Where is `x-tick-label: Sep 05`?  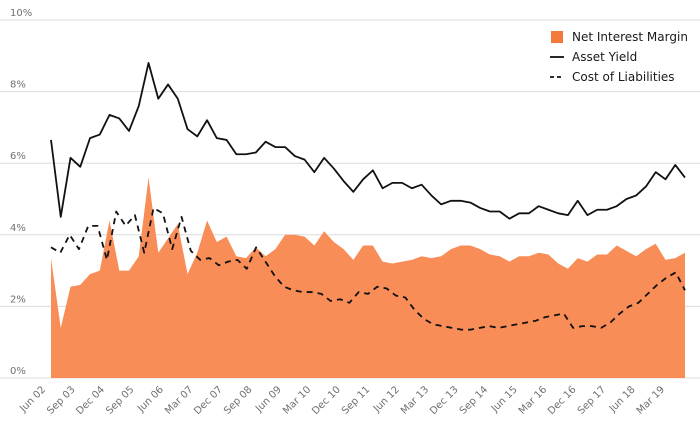 x-tick-label: Sep 05 is located at coordinates (120, 400).